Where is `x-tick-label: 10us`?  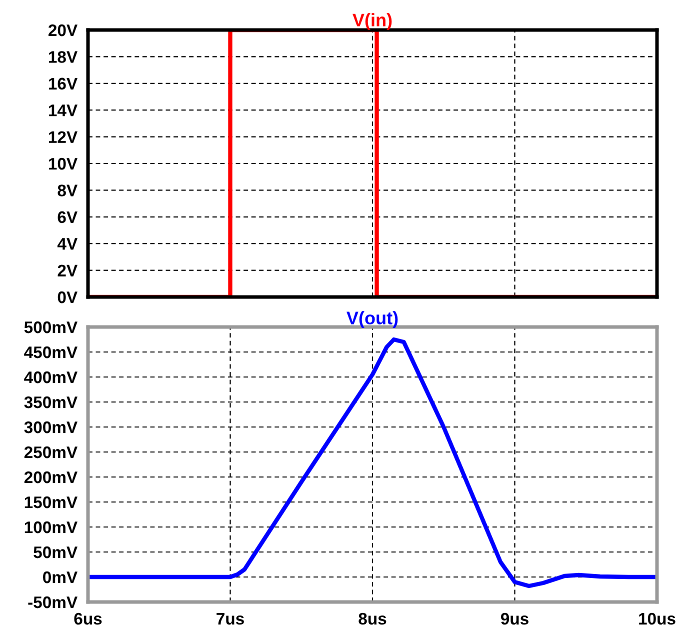
x-tick-label: 10us is located at coordinates (657, 618).